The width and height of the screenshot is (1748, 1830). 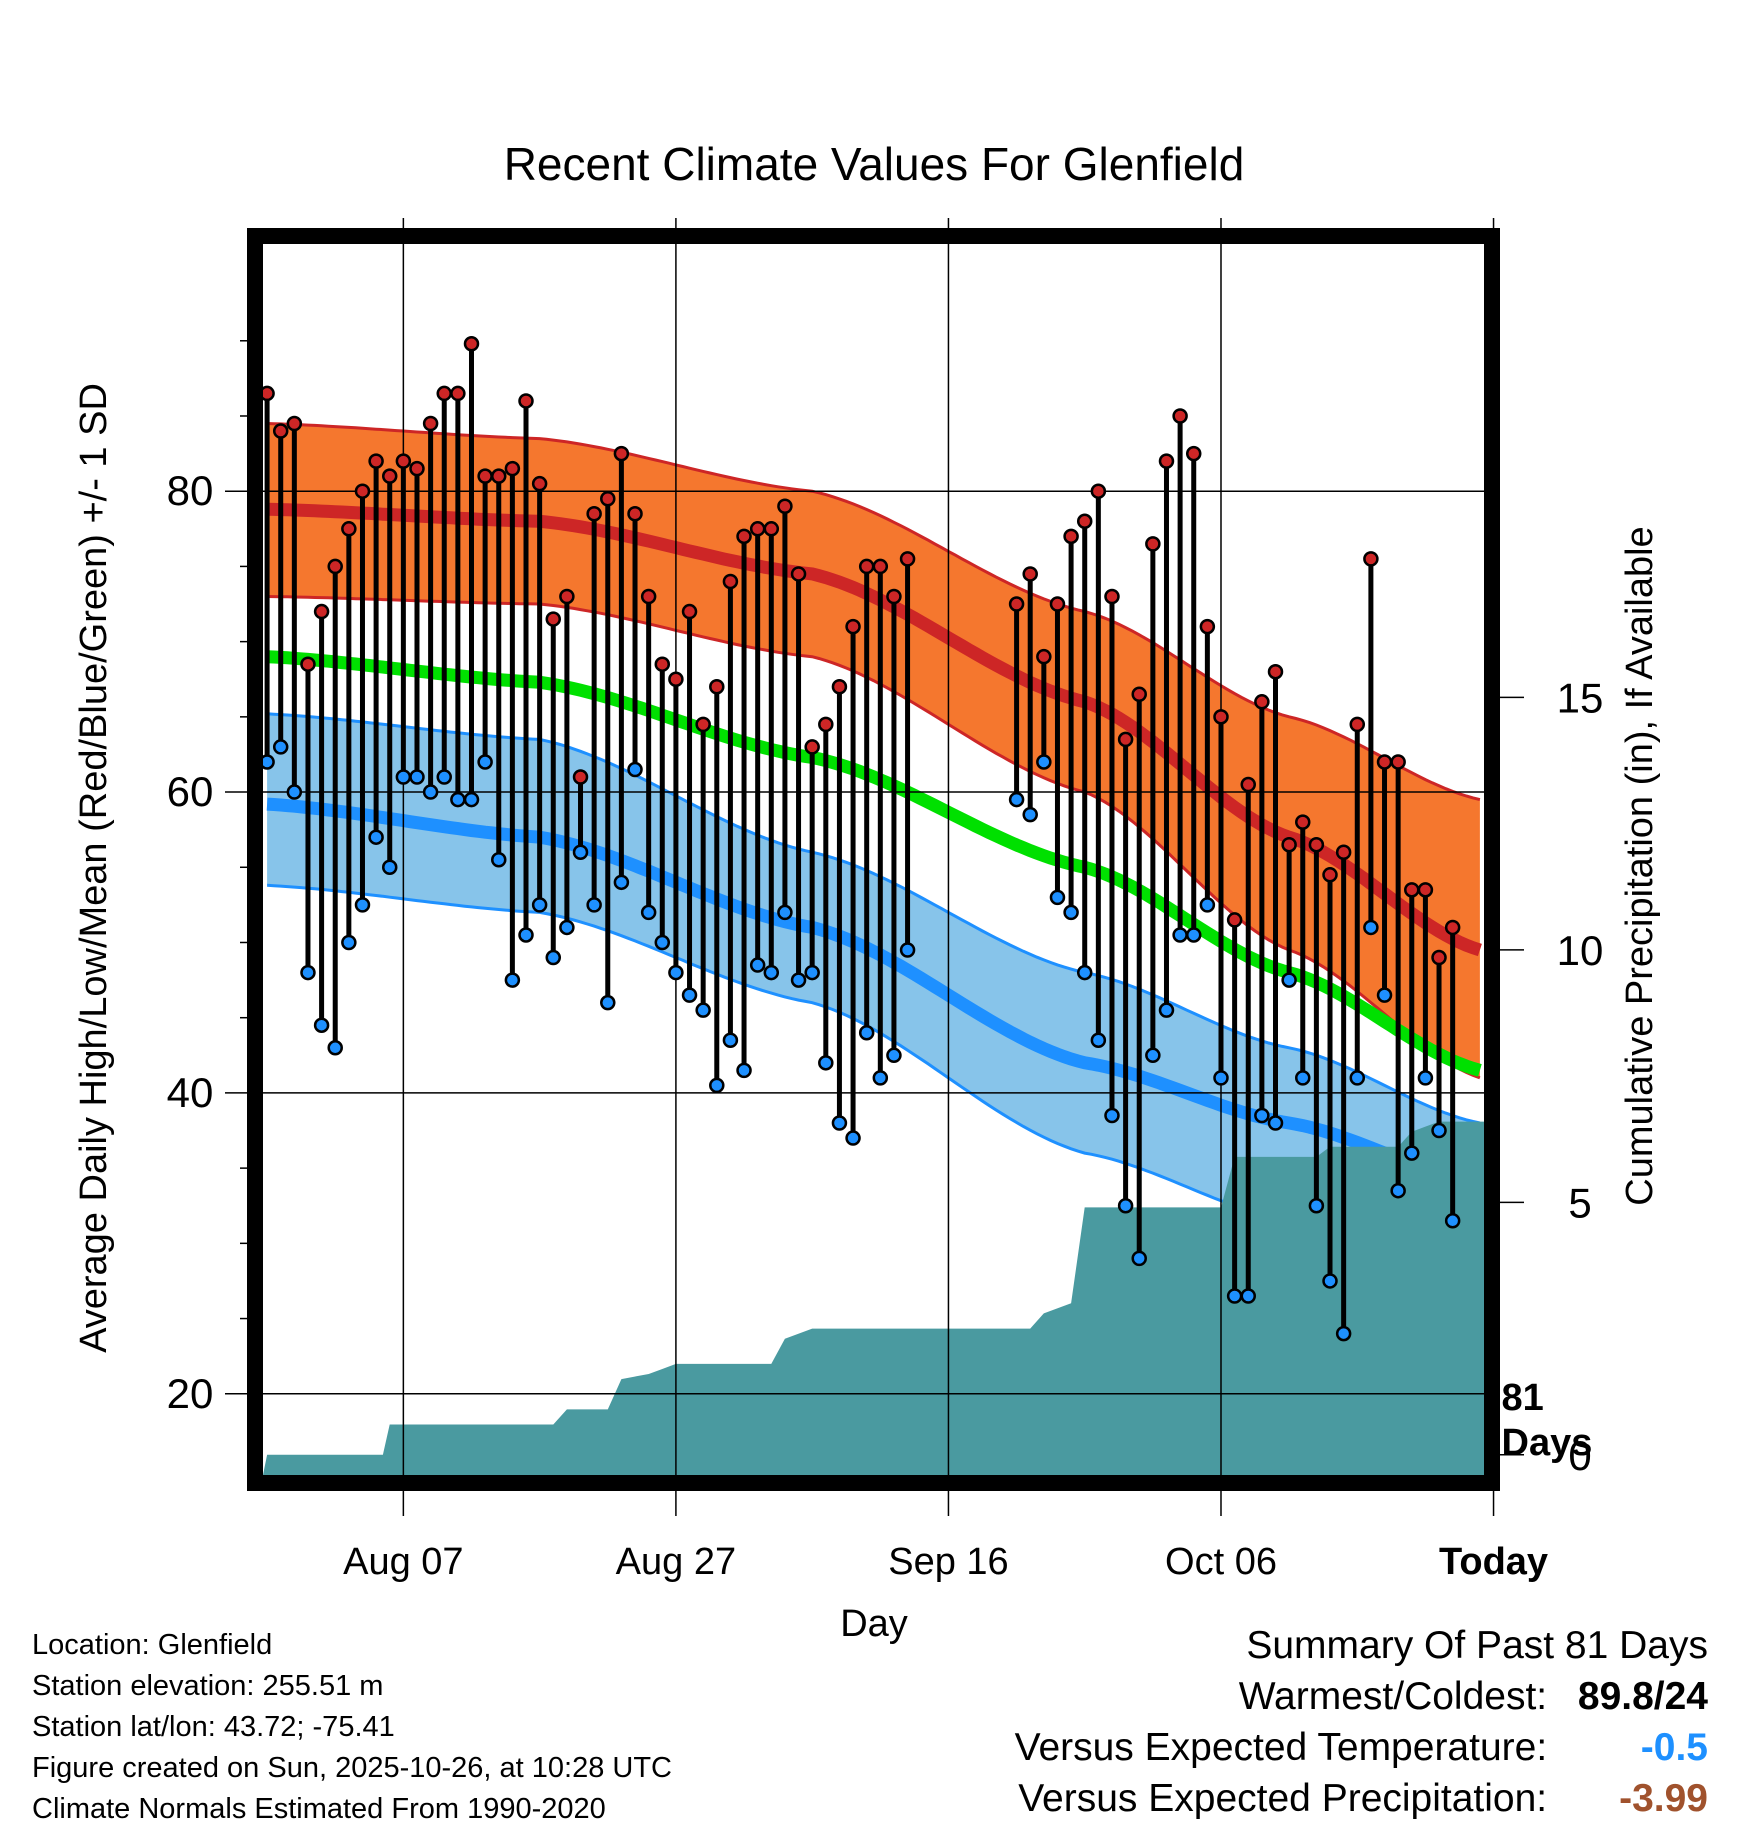 I want to click on x-tick-label: Today, so click(x=1493, y=1562).